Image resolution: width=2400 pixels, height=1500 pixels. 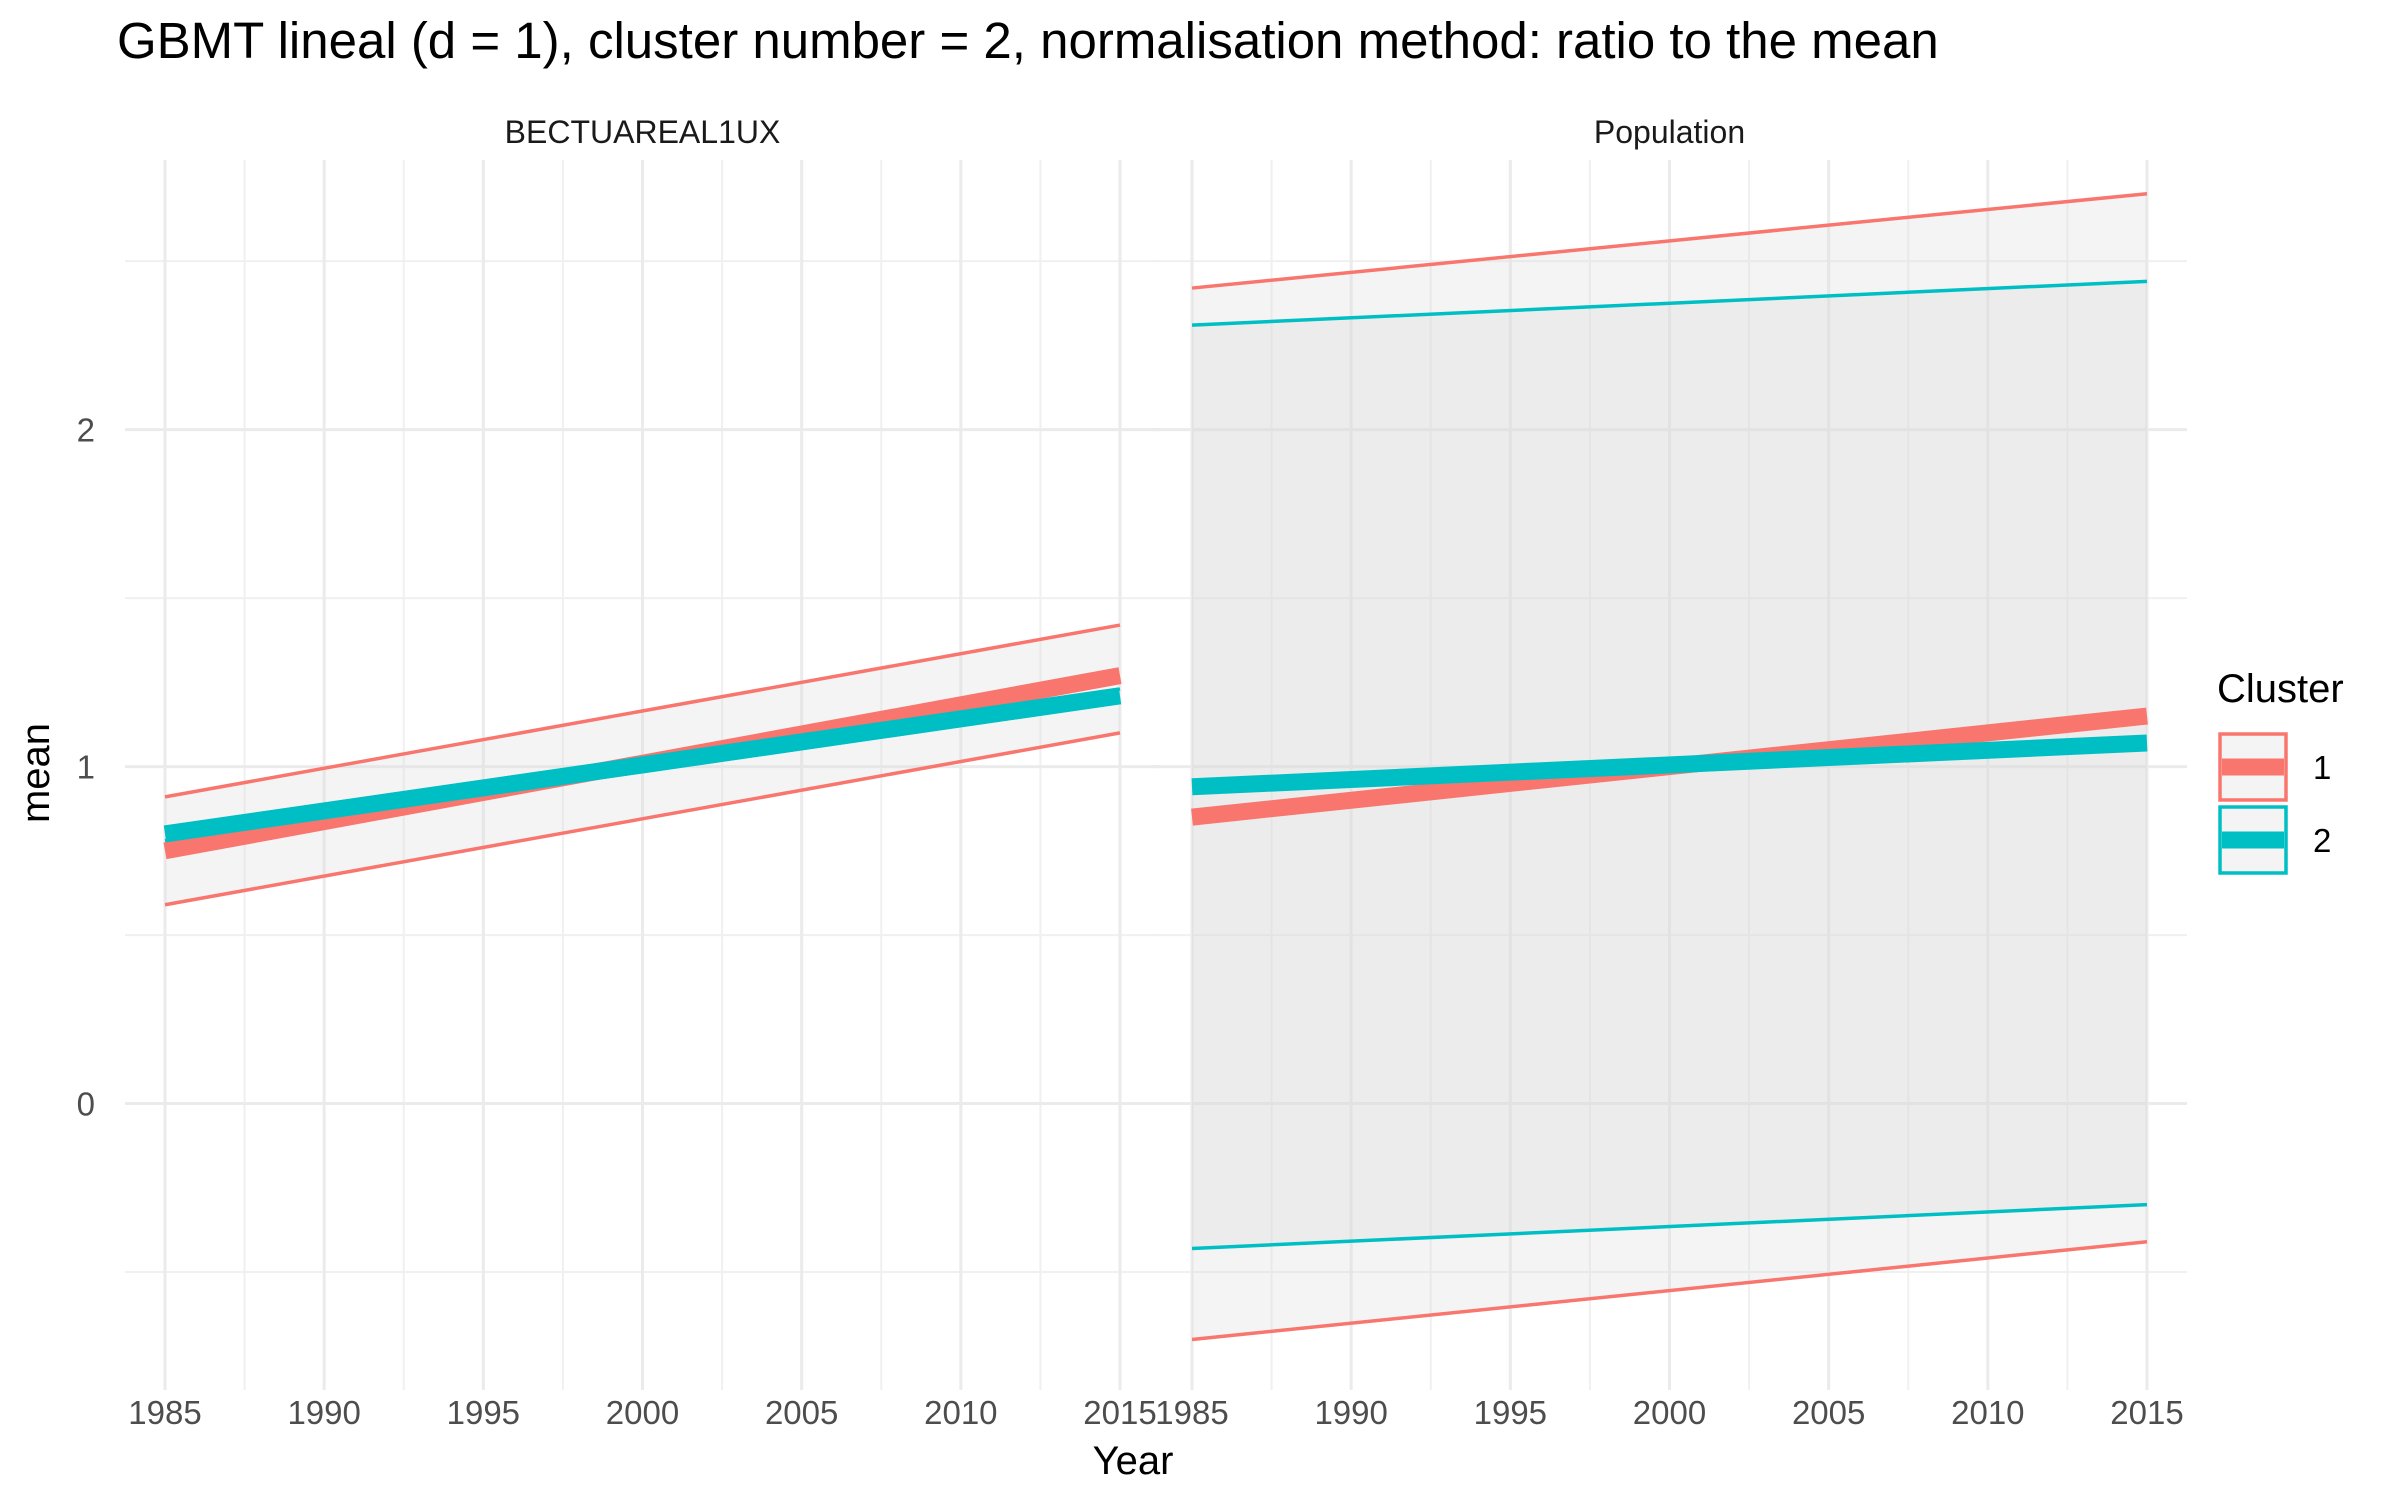 I want to click on legend: Cluster 12, so click(x=2280, y=771).